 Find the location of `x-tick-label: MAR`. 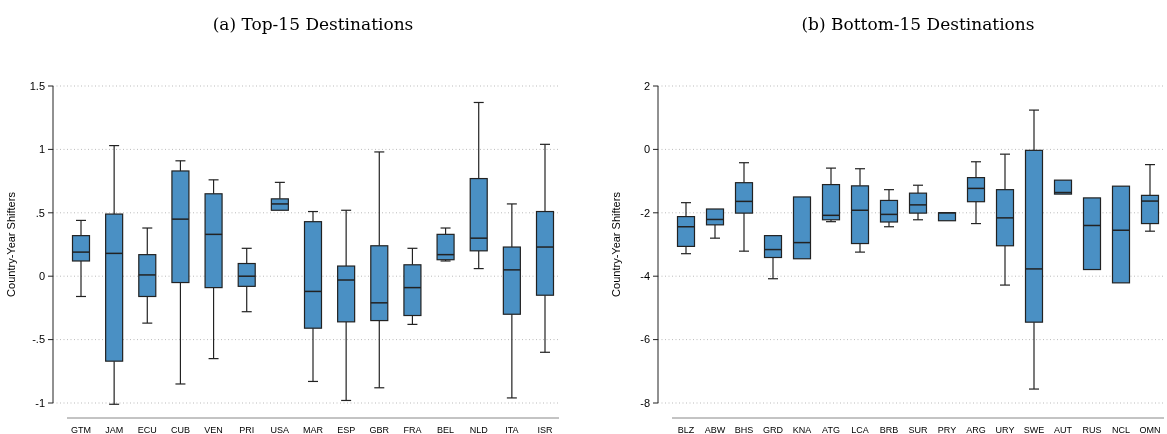

x-tick-label: MAR is located at coordinates (313, 429).